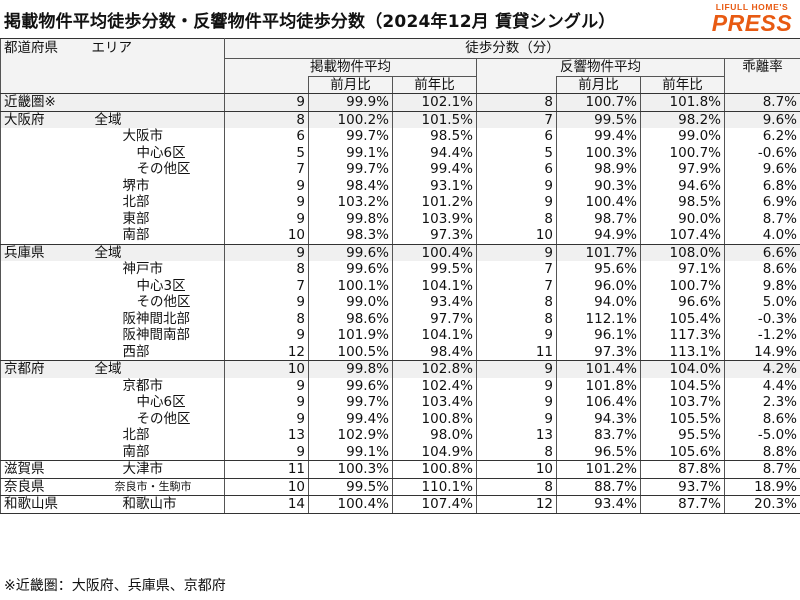 Image resolution: width=800 pixels, height=600 pixels. What do you see at coordinates (762, 119) in the screenshot?
I see `cell-div: 9.6%` at bounding box center [762, 119].